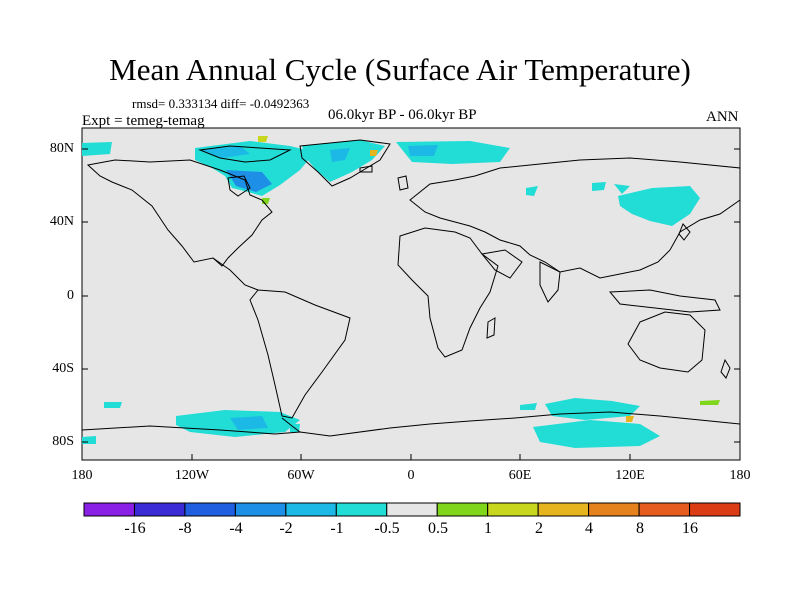 The image size is (800, 600). I want to click on lon-label: 120E, so click(630, 475).